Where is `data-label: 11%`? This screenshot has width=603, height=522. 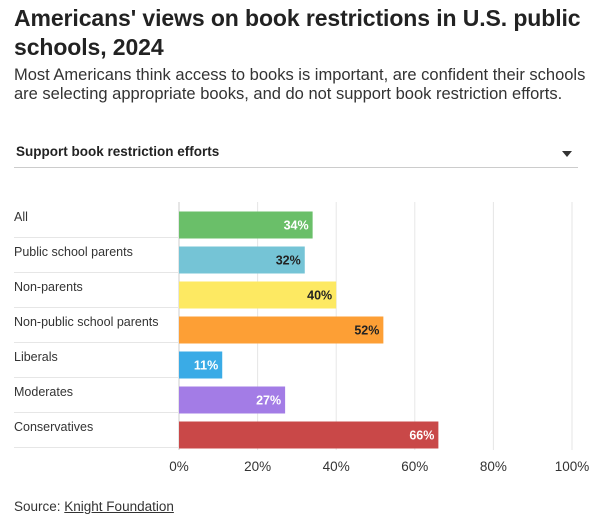 data-label: 11% is located at coordinates (206, 366).